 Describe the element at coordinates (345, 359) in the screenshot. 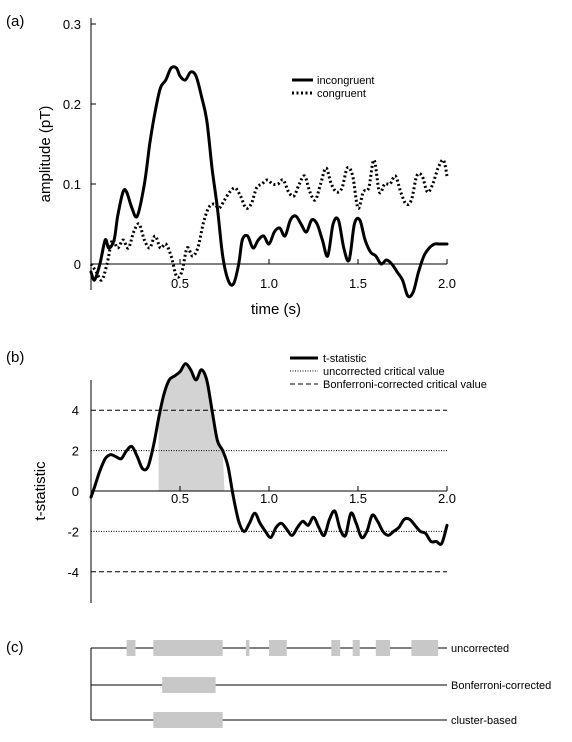

I see `t-statistic-legend-label: t-statistic` at that location.